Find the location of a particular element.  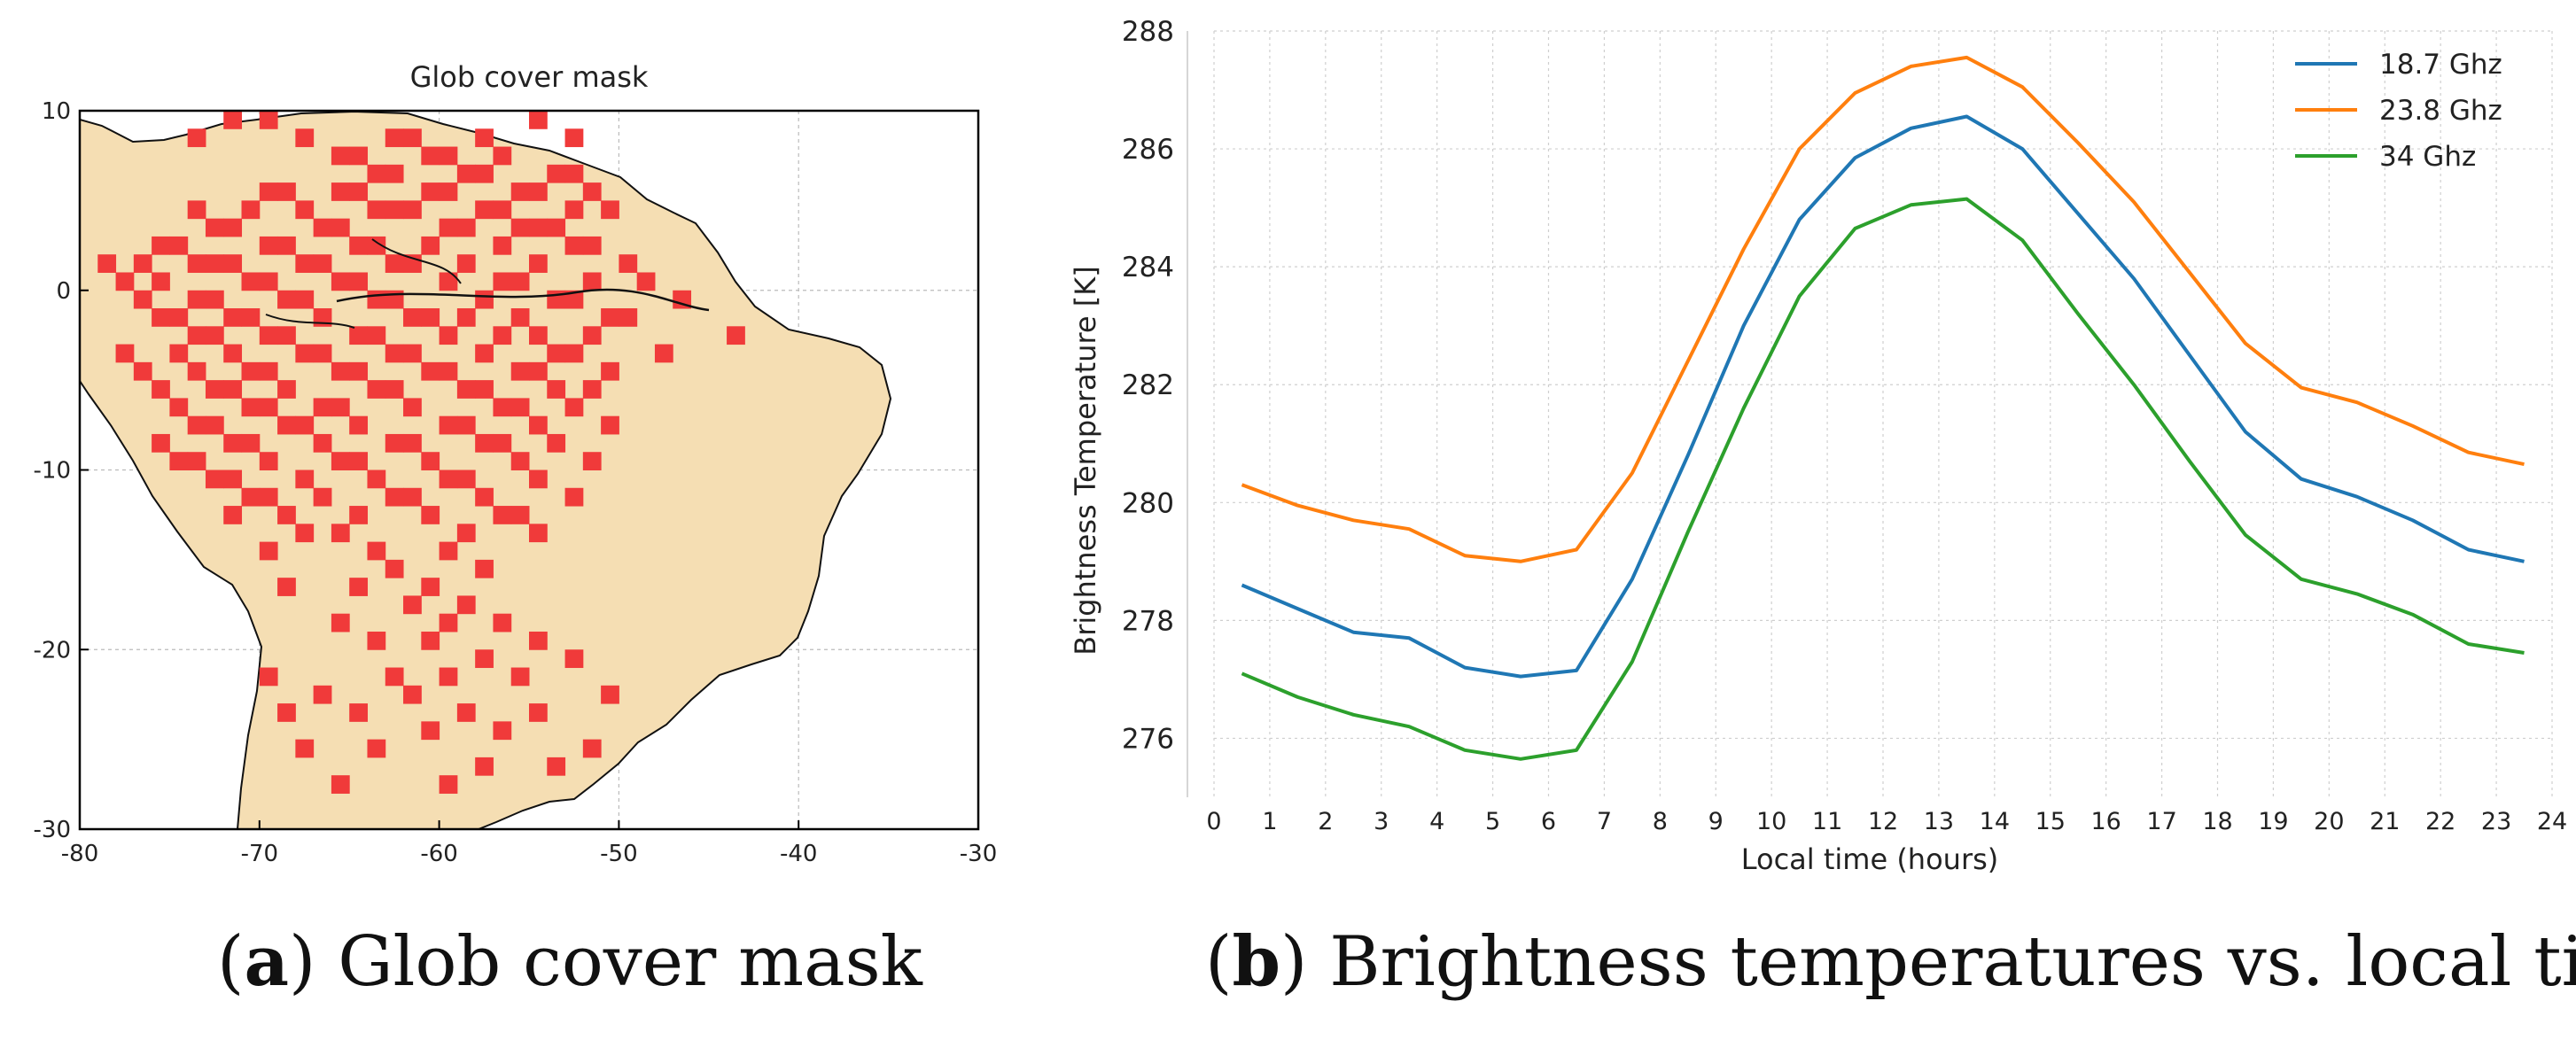

line-x-tick-label: 13 is located at coordinates (1939, 821).